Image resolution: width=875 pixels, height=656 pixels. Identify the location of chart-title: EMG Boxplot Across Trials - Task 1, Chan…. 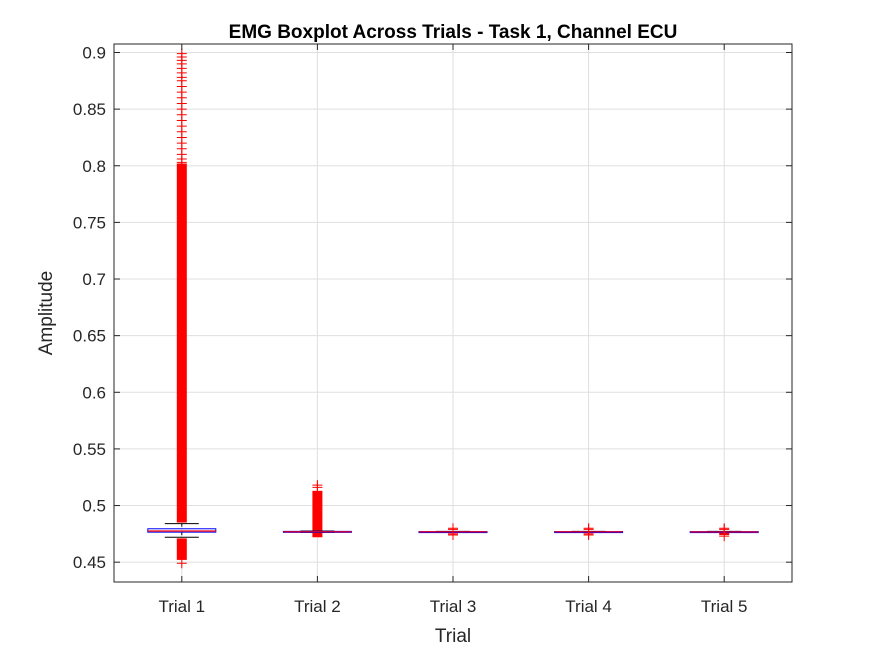
(453, 32).